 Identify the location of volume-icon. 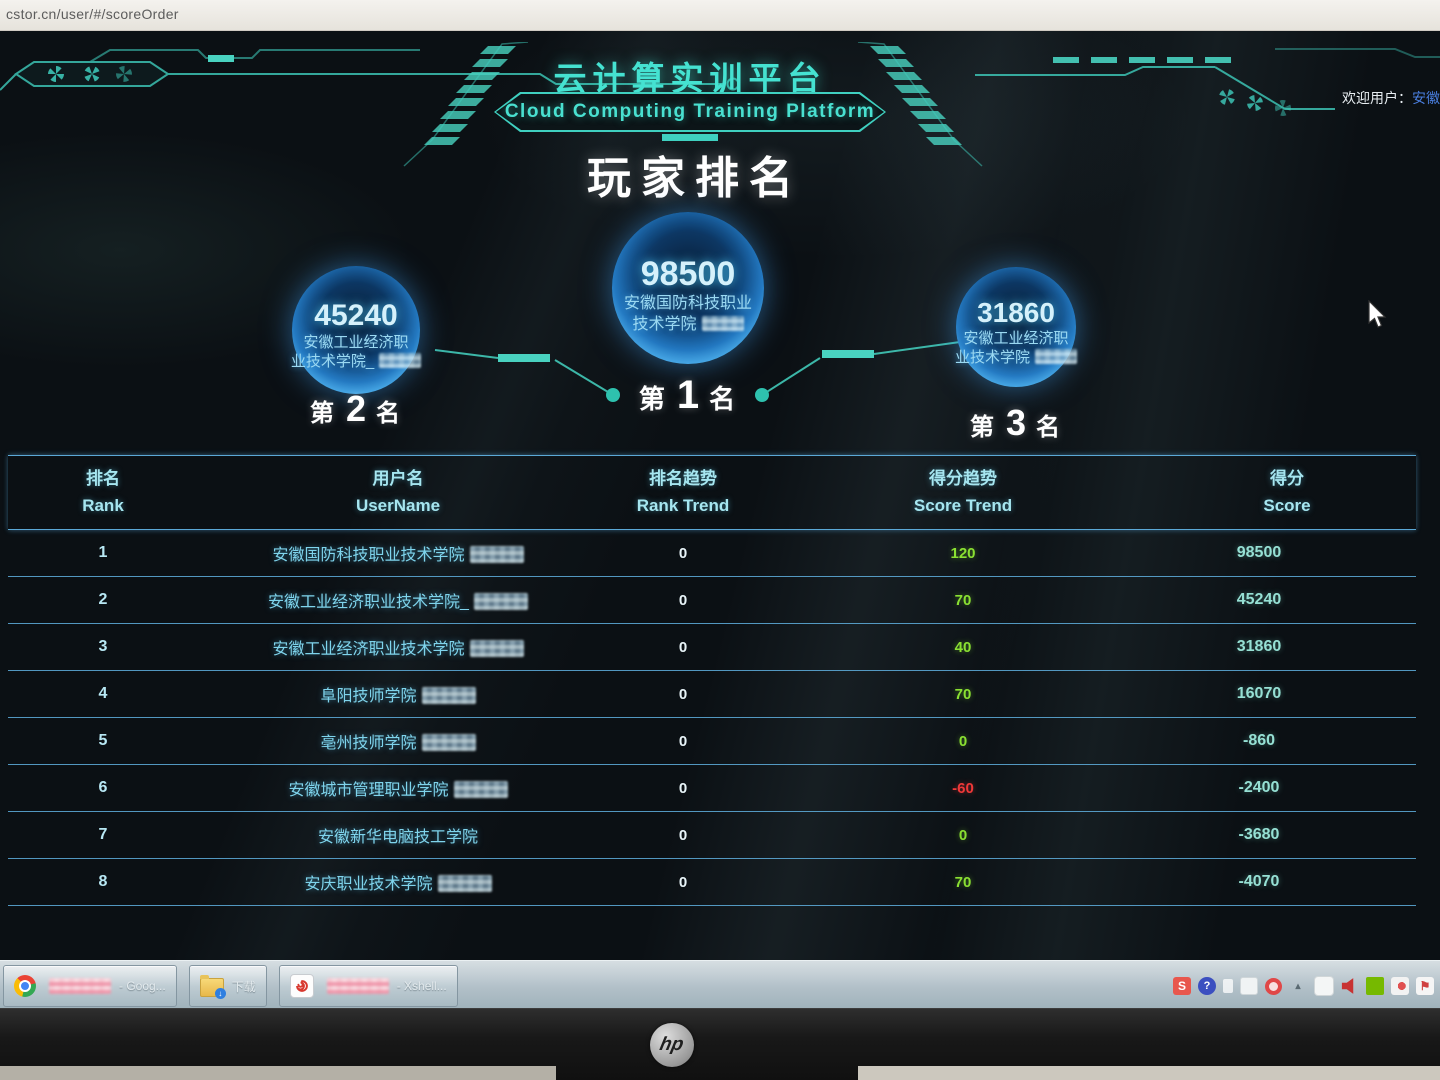
(1347, 986).